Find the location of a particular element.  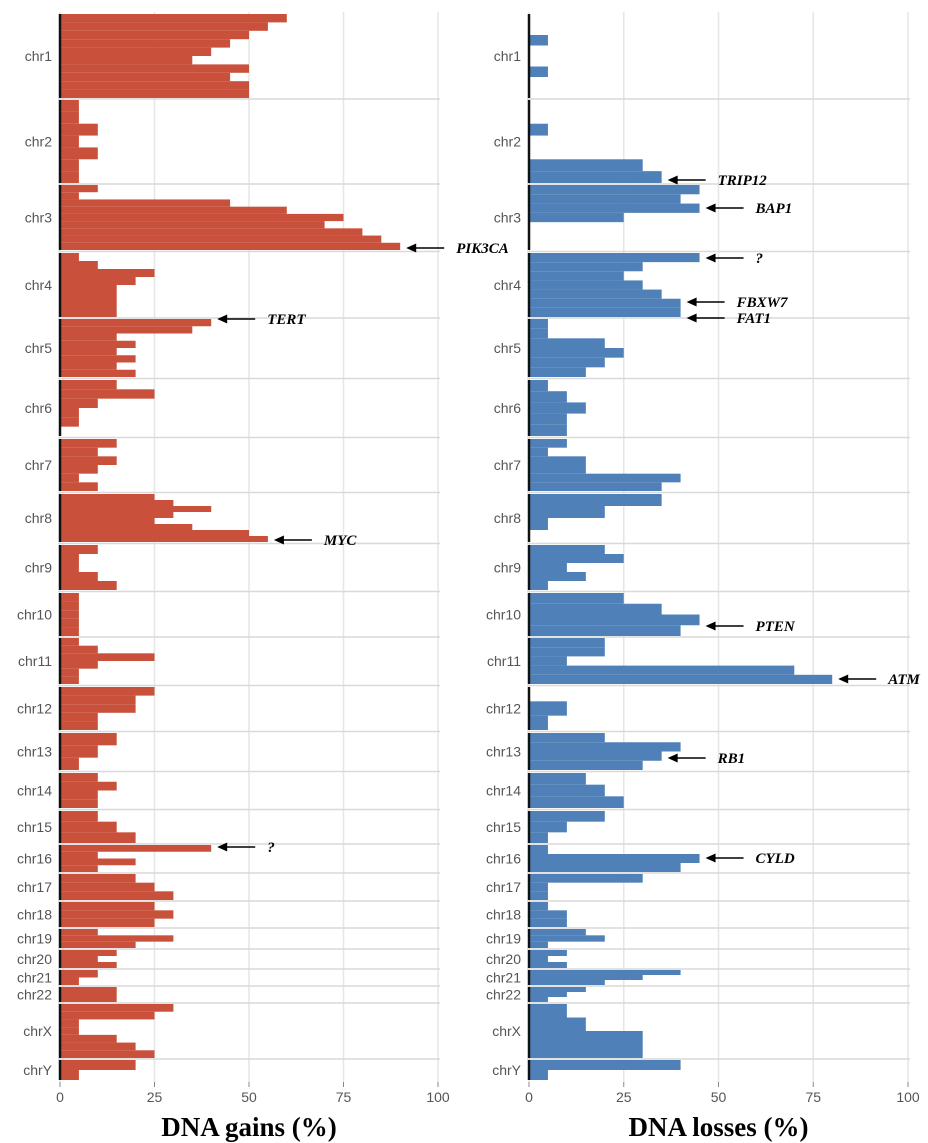

gains-chr-label-chr22: chr22 is located at coordinates (34, 995).